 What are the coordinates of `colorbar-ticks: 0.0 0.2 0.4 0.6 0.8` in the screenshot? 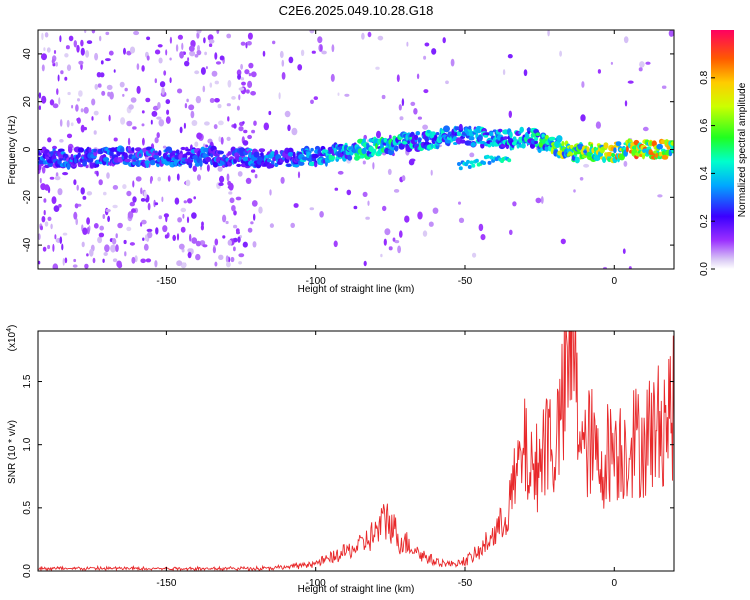 It's located at (707, 173).